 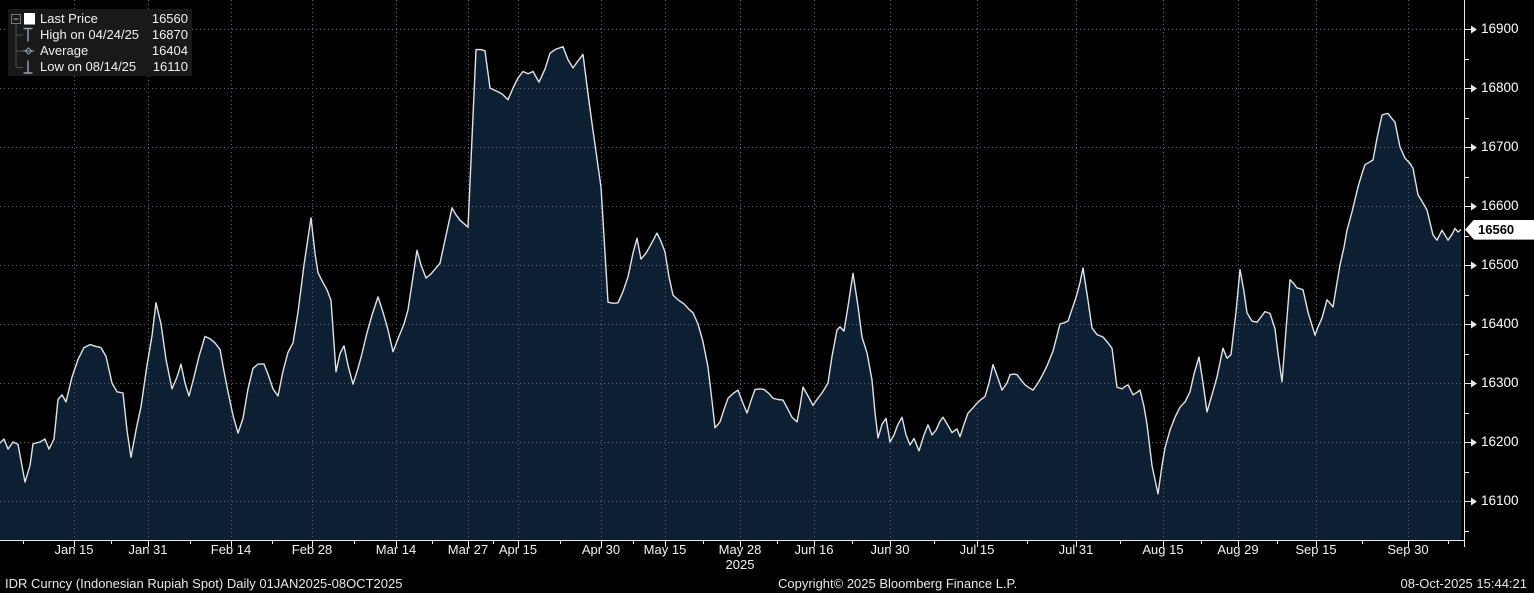 What do you see at coordinates (19, 45) in the screenshot?
I see `legend-tree-connector` at bounding box center [19, 45].